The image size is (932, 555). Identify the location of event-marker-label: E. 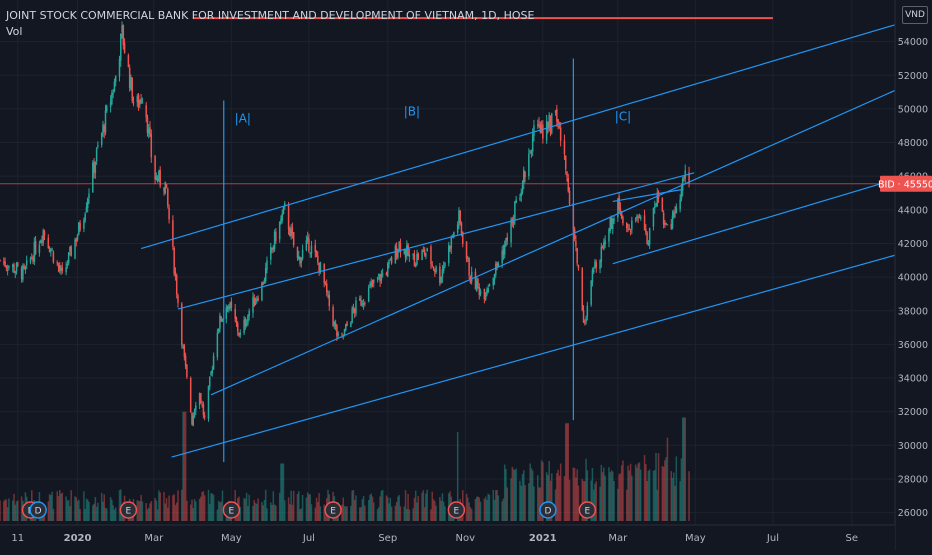
(588, 512).